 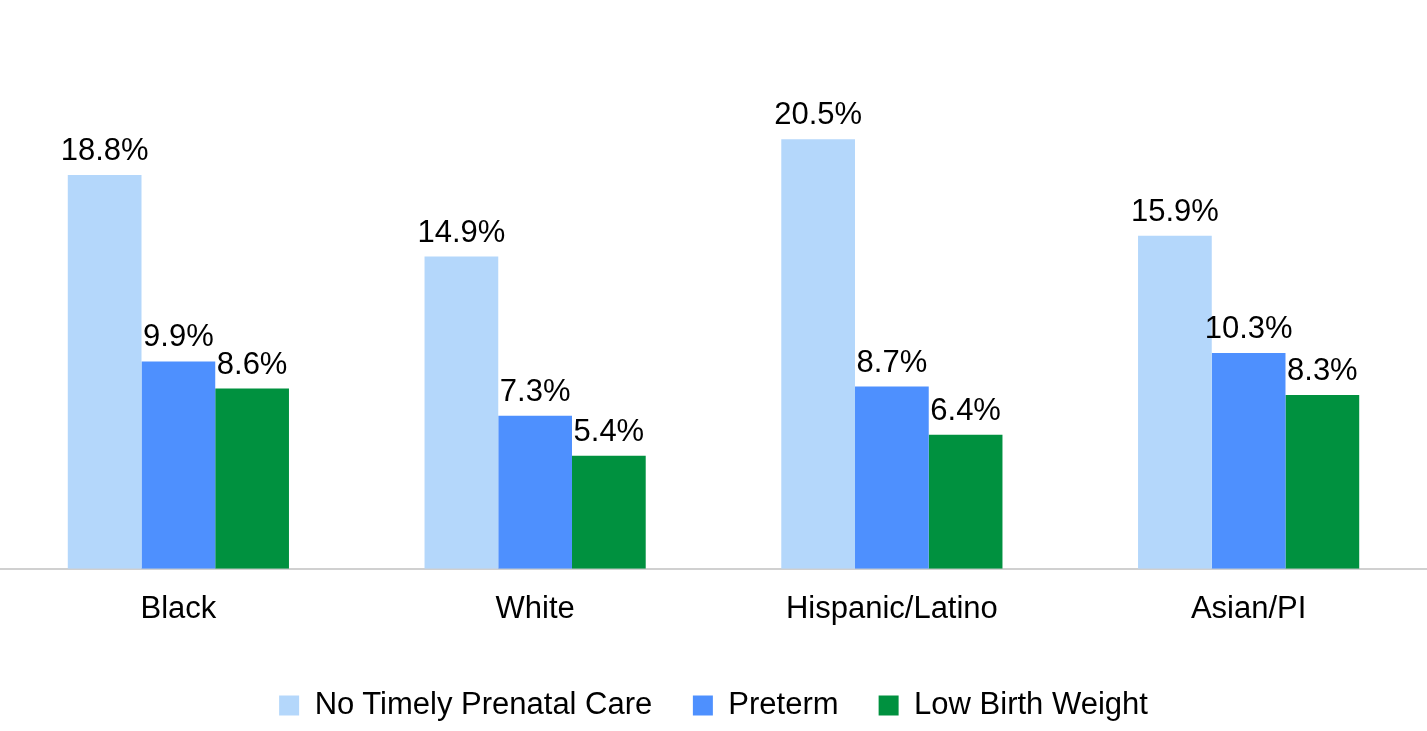 I want to click on data-label: 8.6%, so click(x=252, y=363).